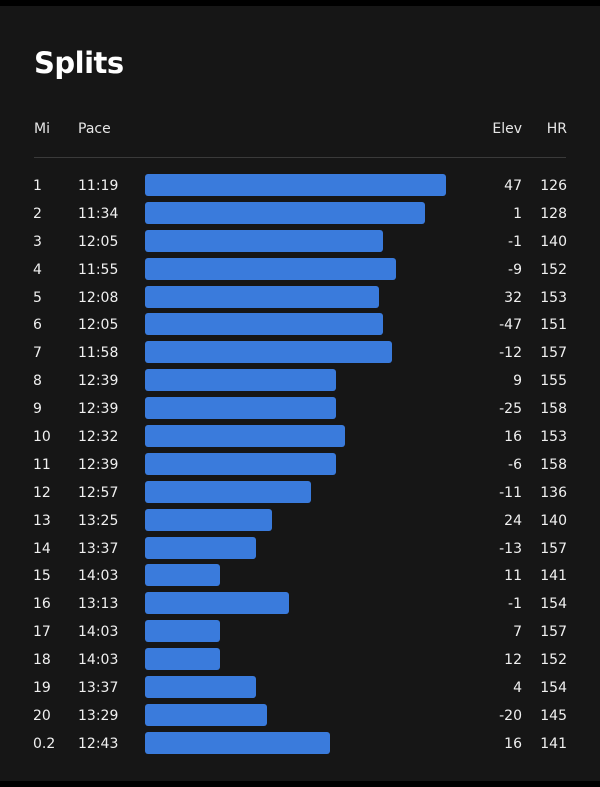  Describe the element at coordinates (513, 185) in the screenshot. I see `split-elevation: 47` at that location.